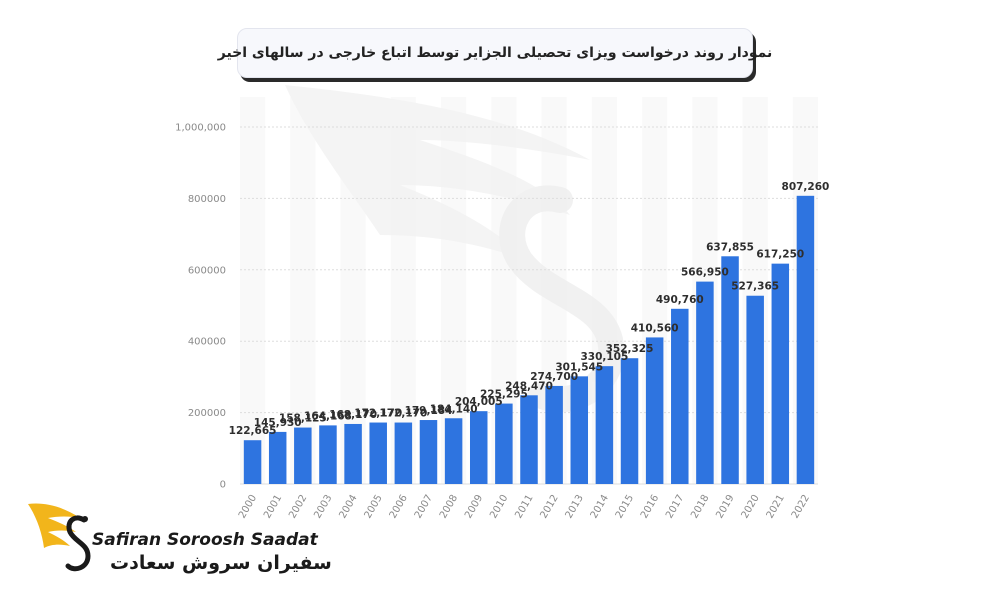  Describe the element at coordinates (424, 507) in the screenshot. I see `x-tick-label: 2007` at that location.